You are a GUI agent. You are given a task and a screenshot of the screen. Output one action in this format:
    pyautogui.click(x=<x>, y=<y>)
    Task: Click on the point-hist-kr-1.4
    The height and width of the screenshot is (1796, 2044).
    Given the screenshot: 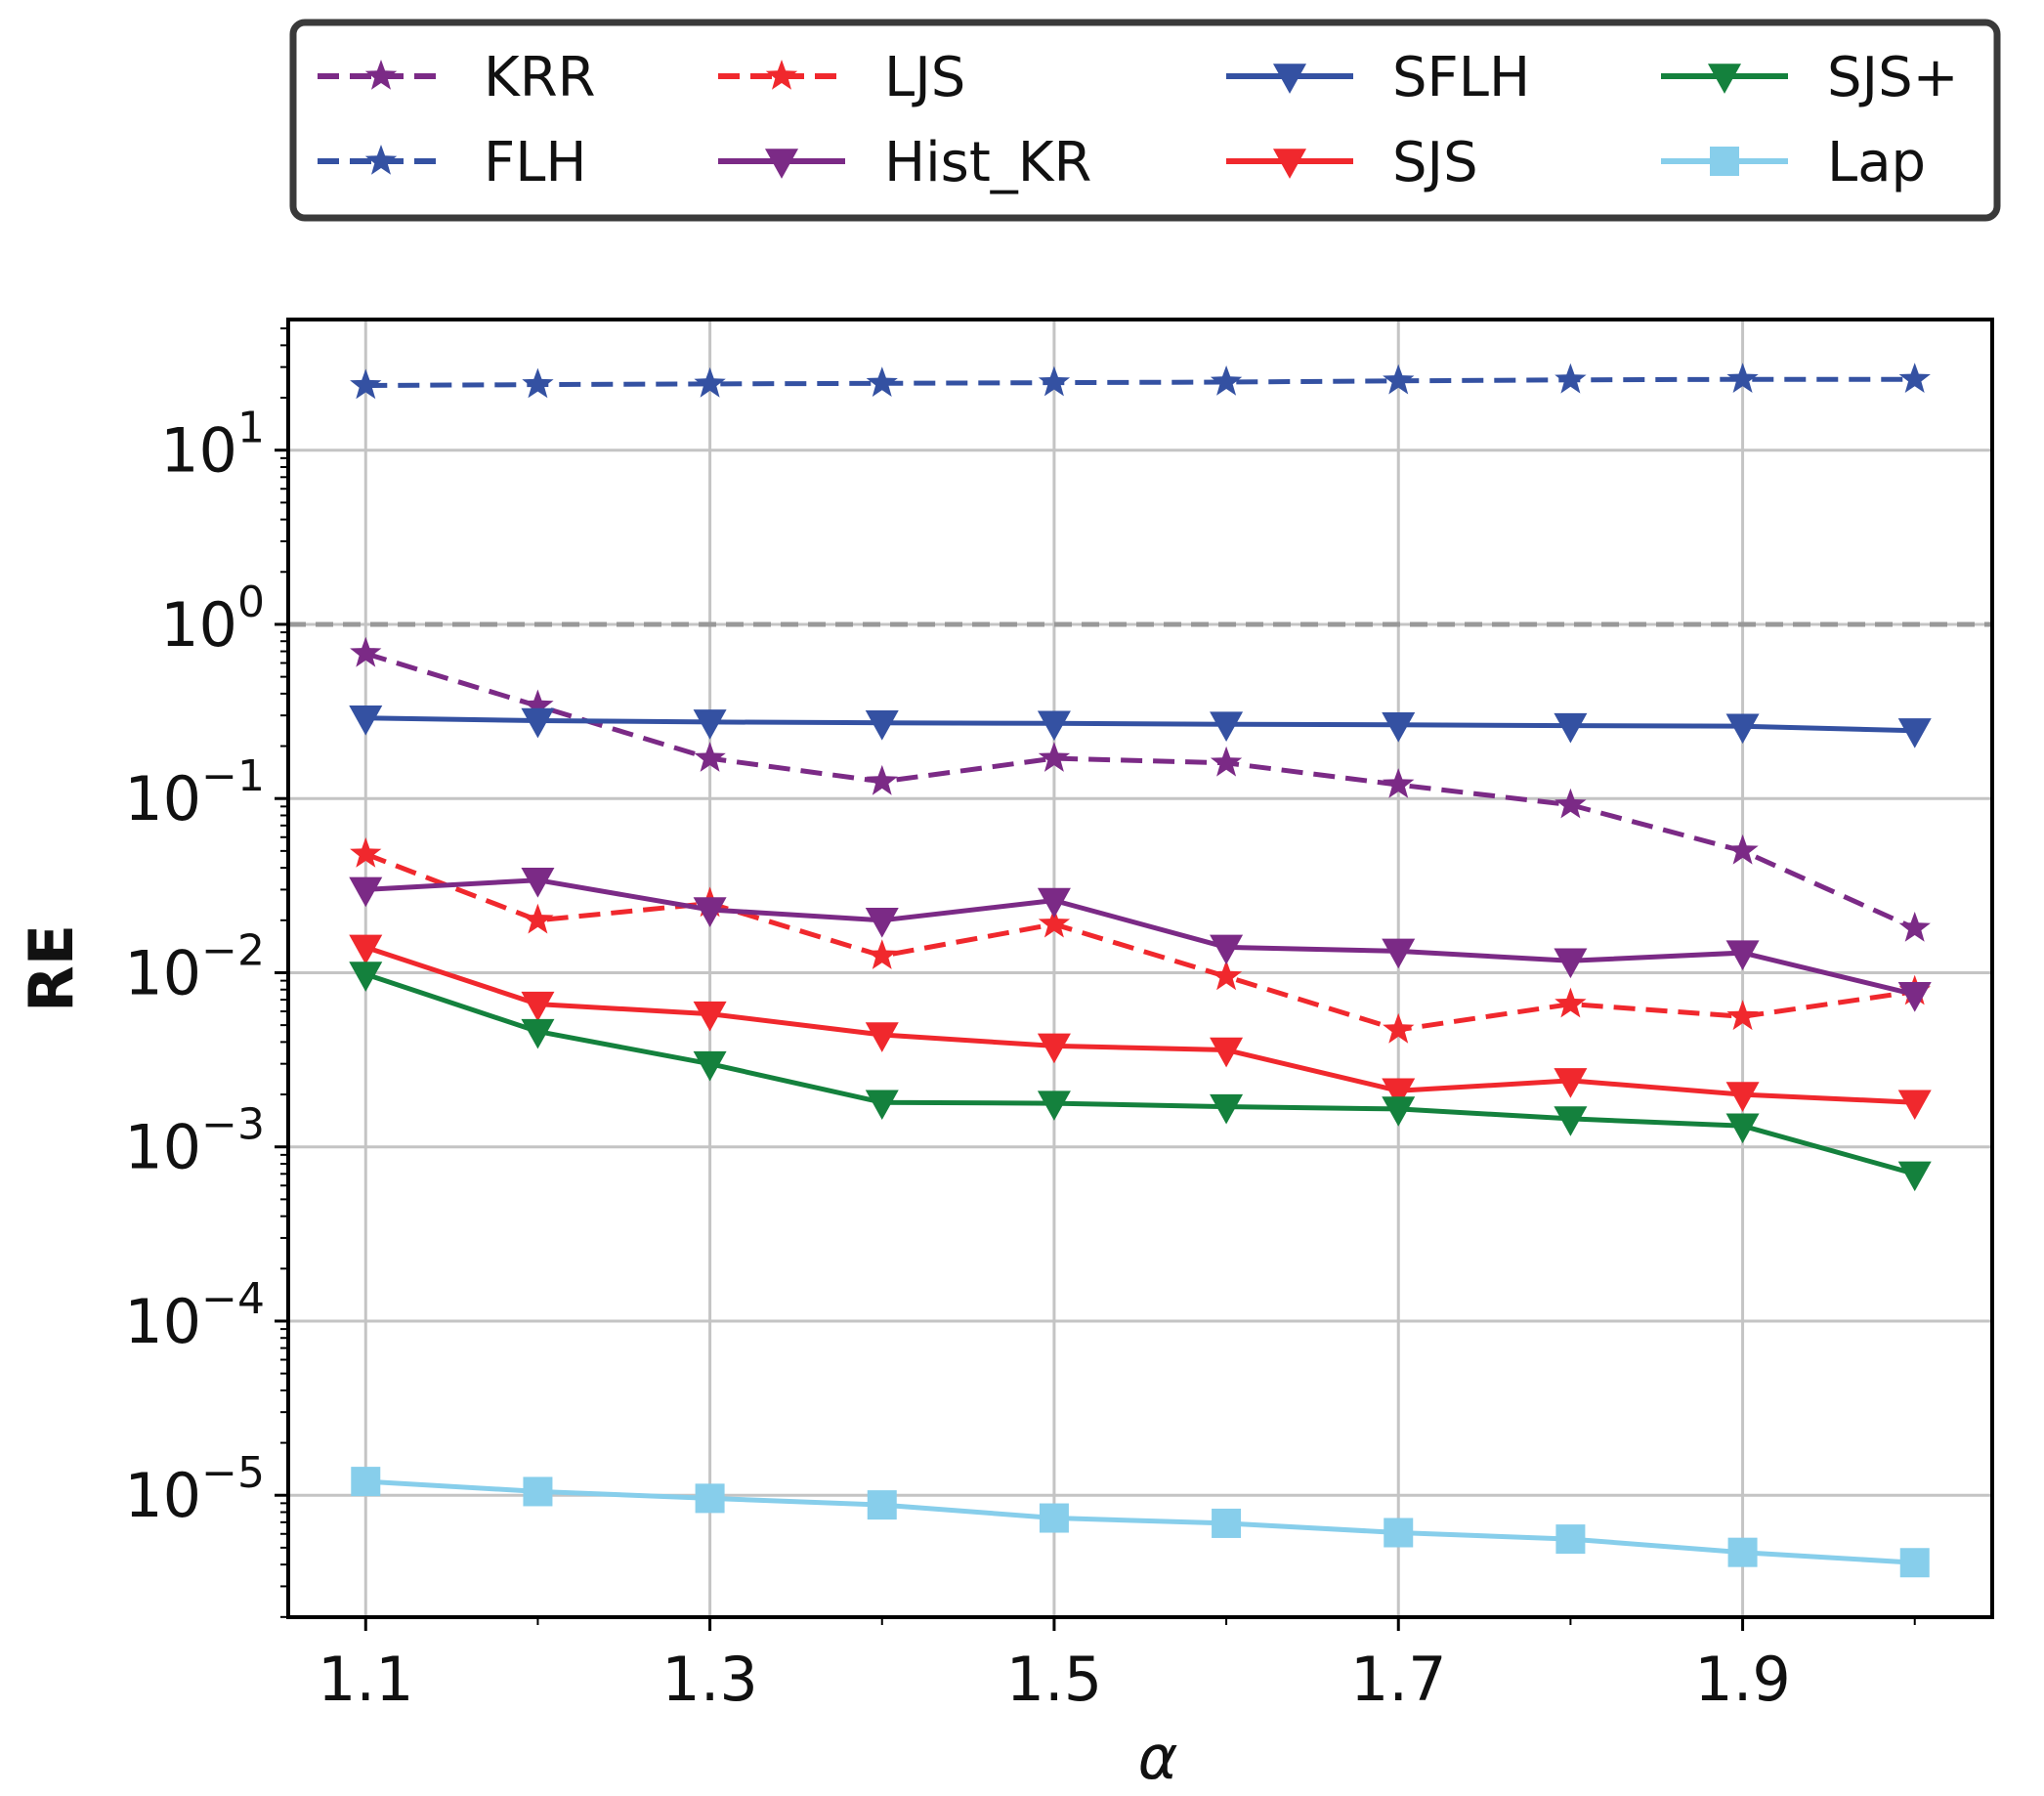 What is the action you would take?
    pyautogui.click(x=882, y=923)
    